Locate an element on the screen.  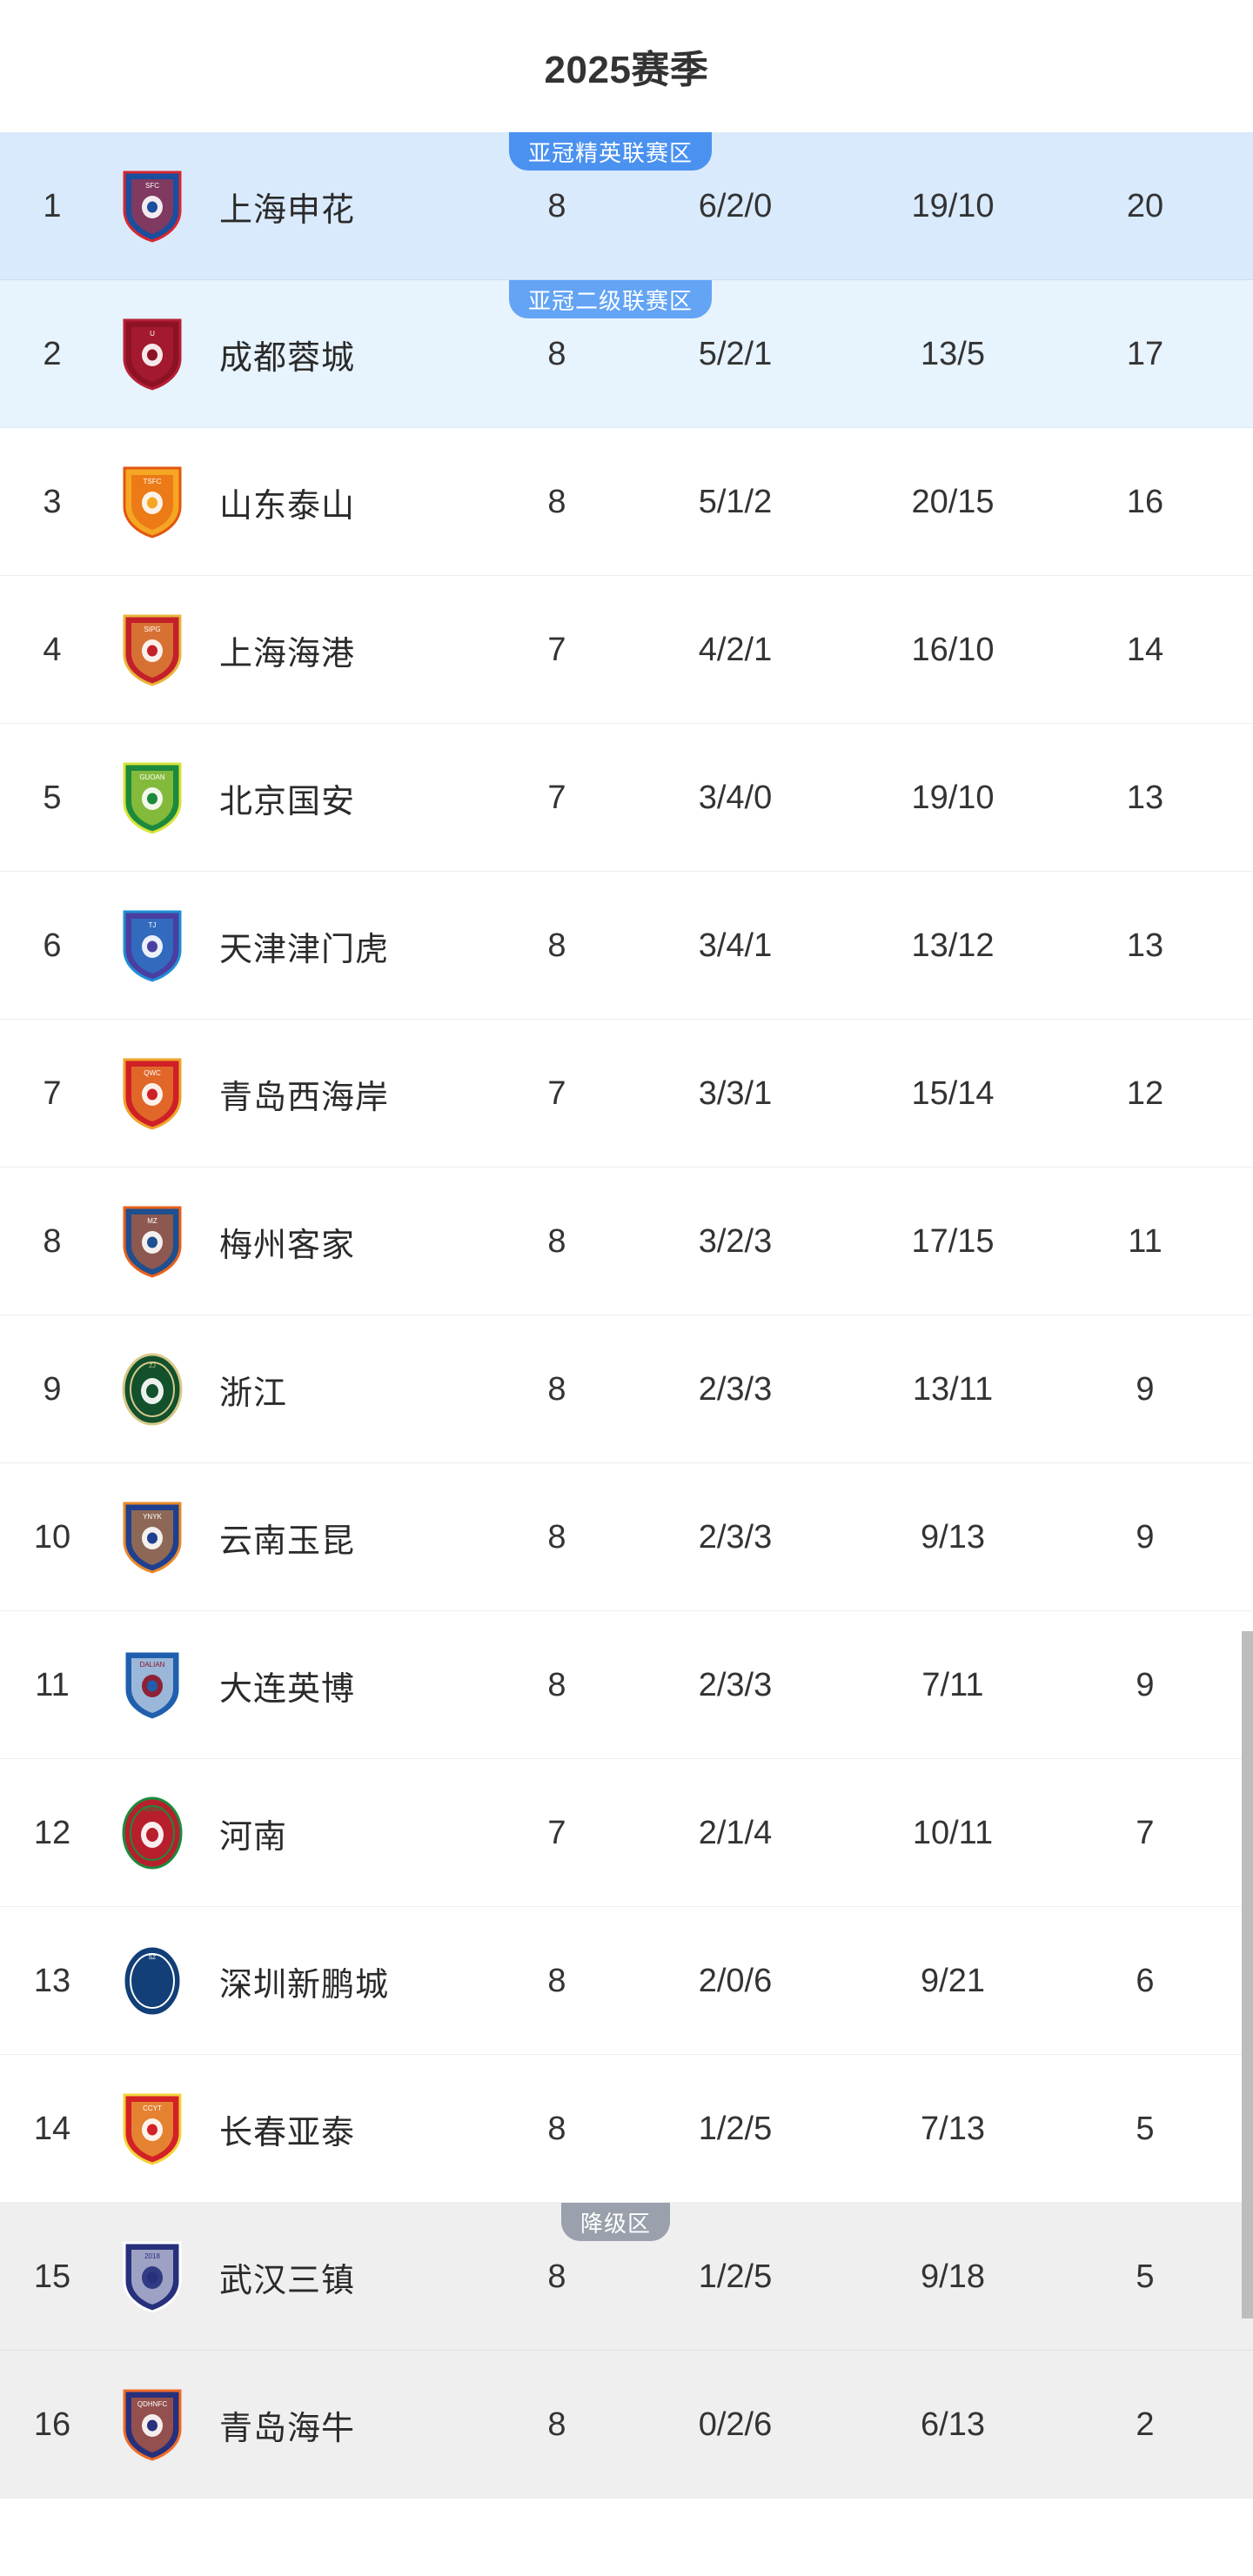
rank-cell: 5 is located at coordinates (53, 797).